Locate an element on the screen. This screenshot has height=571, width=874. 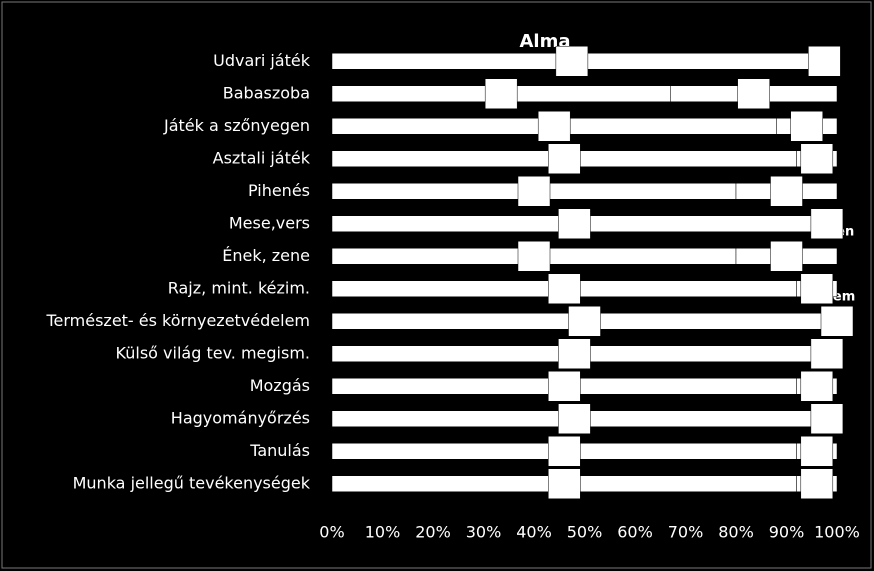
y-tick-label: Rajz, mint. kézim. is located at coordinates (239, 287).